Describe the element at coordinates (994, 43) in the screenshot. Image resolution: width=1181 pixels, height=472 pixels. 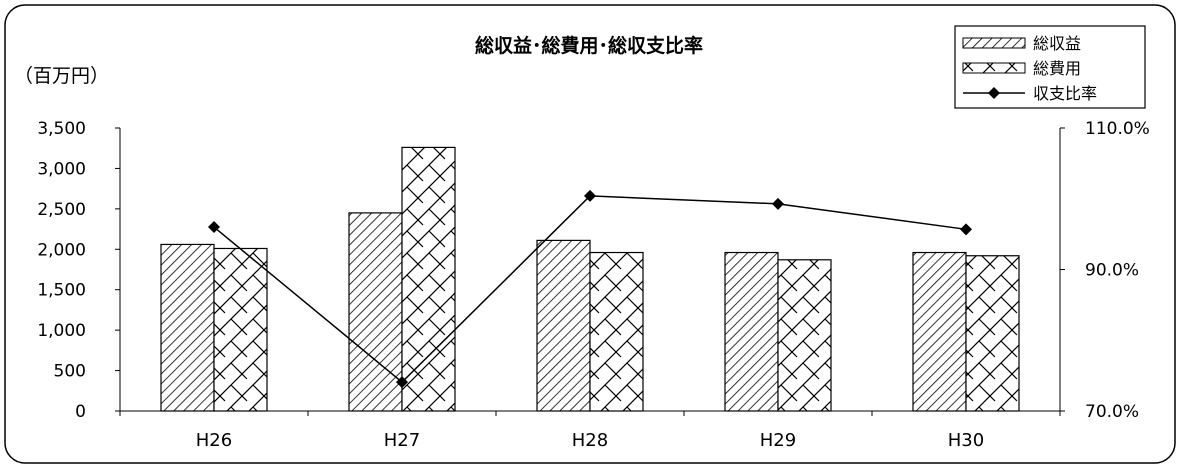
I see `legend-swatch-revenue` at that location.